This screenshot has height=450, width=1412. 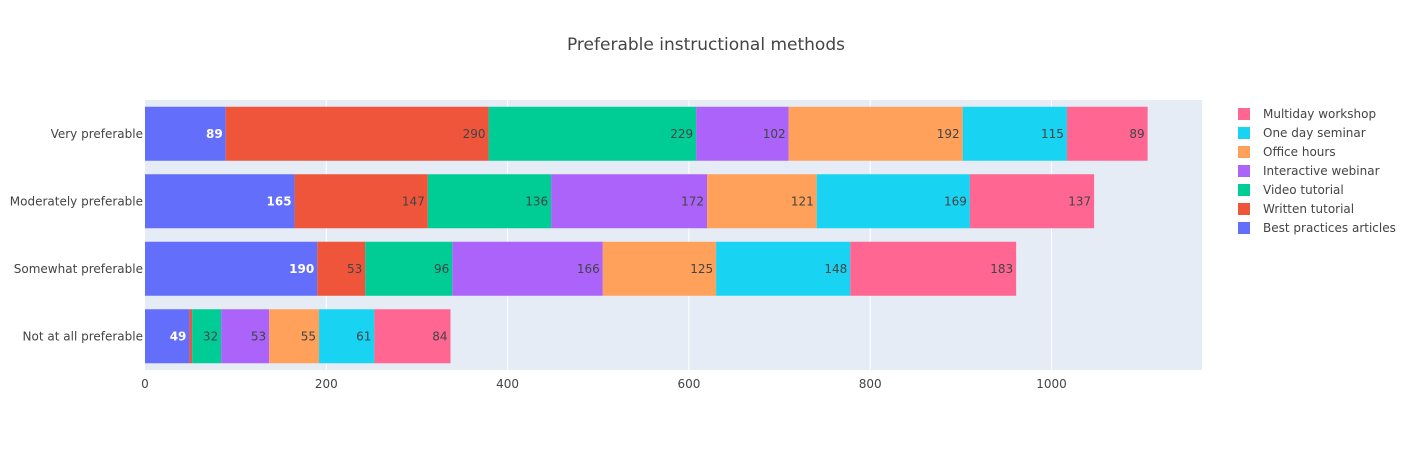 What do you see at coordinates (78, 269) in the screenshot?
I see `y-tick-label: Somewhat preferable` at bounding box center [78, 269].